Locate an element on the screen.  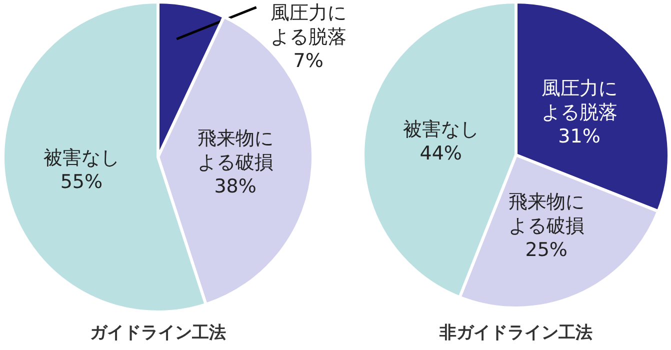
data-label: 55% is located at coordinates (81, 181).